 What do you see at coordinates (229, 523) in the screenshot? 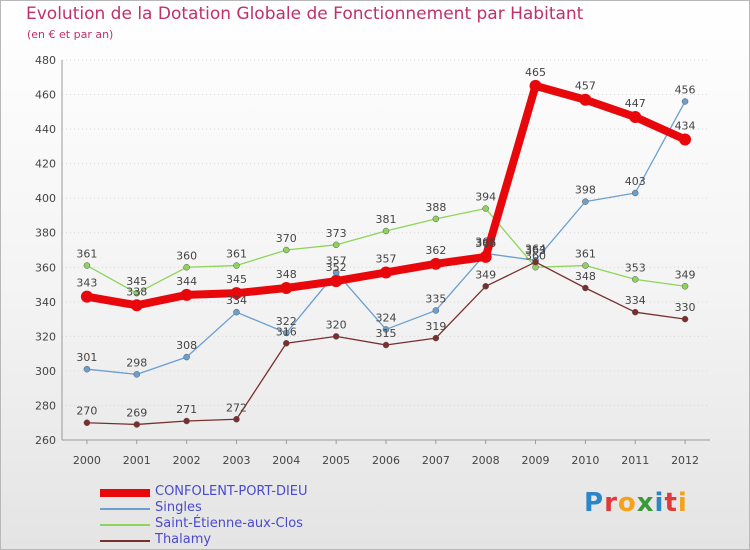
I see `legend-label: Saint-Étienne-aux-Clos` at bounding box center [229, 523].